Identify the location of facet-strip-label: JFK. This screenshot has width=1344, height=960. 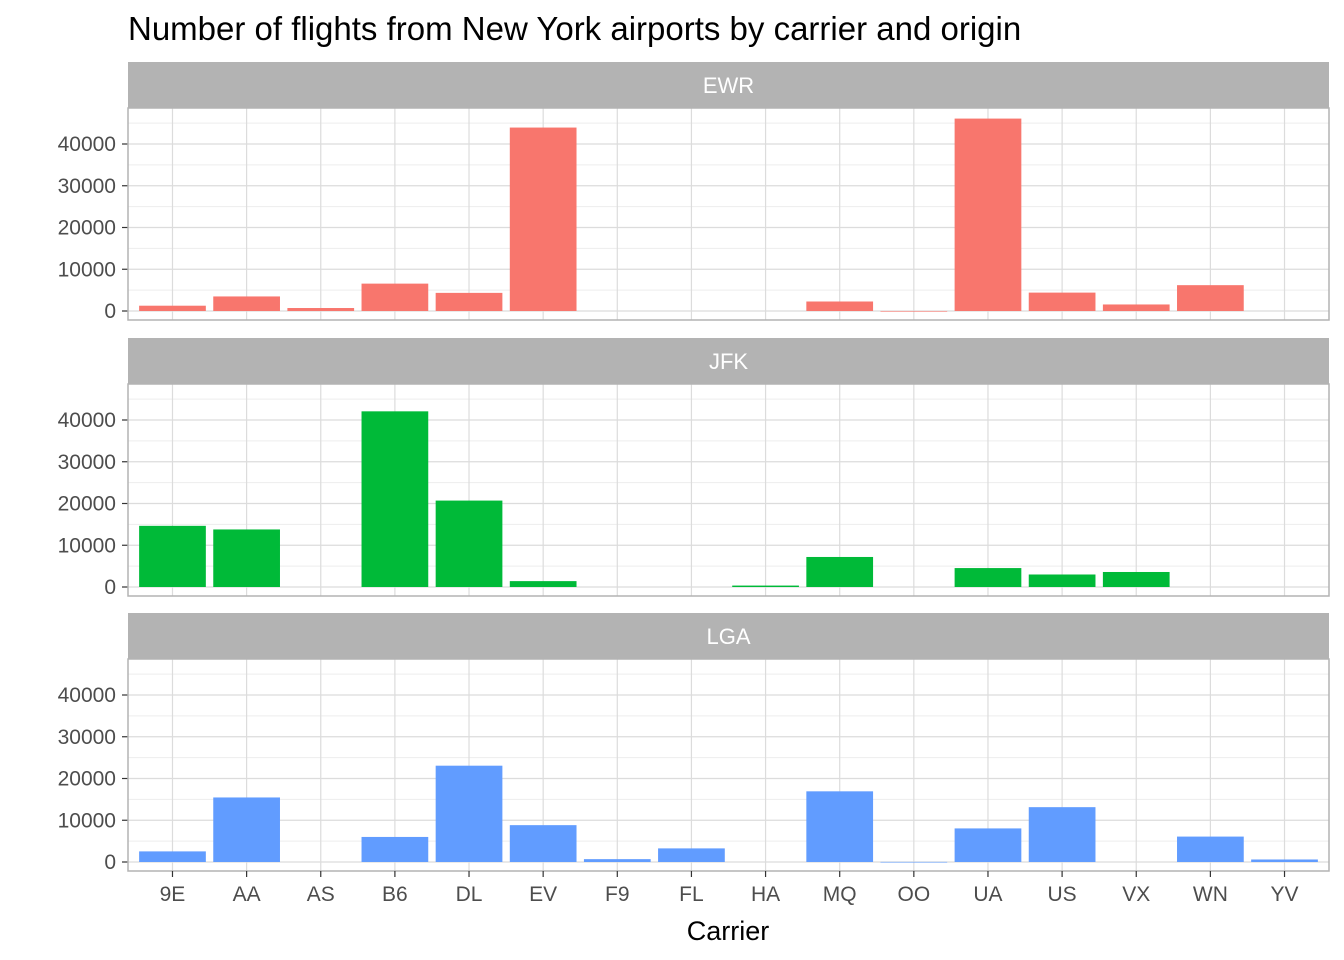
(728, 361).